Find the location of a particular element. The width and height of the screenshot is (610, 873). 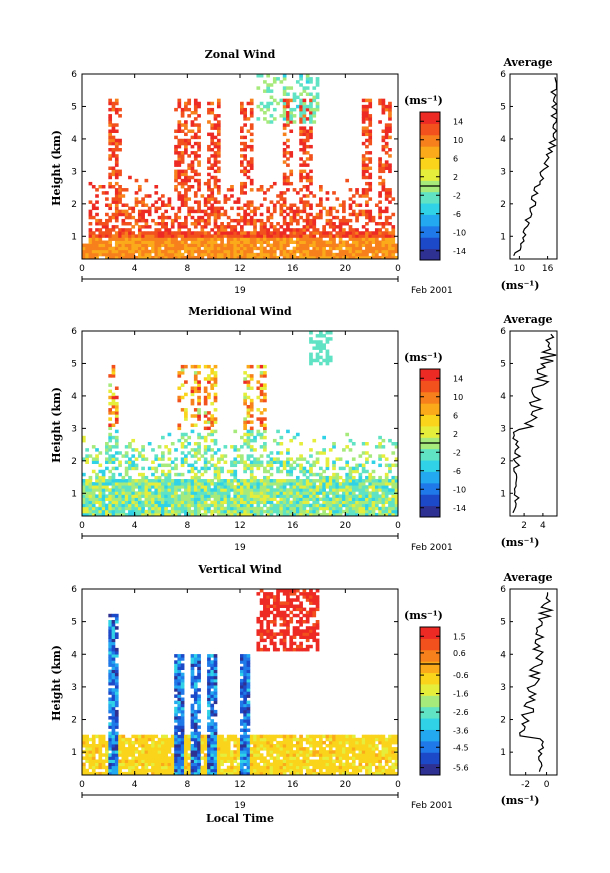

average-profile-line is located at coordinates (535, 167).